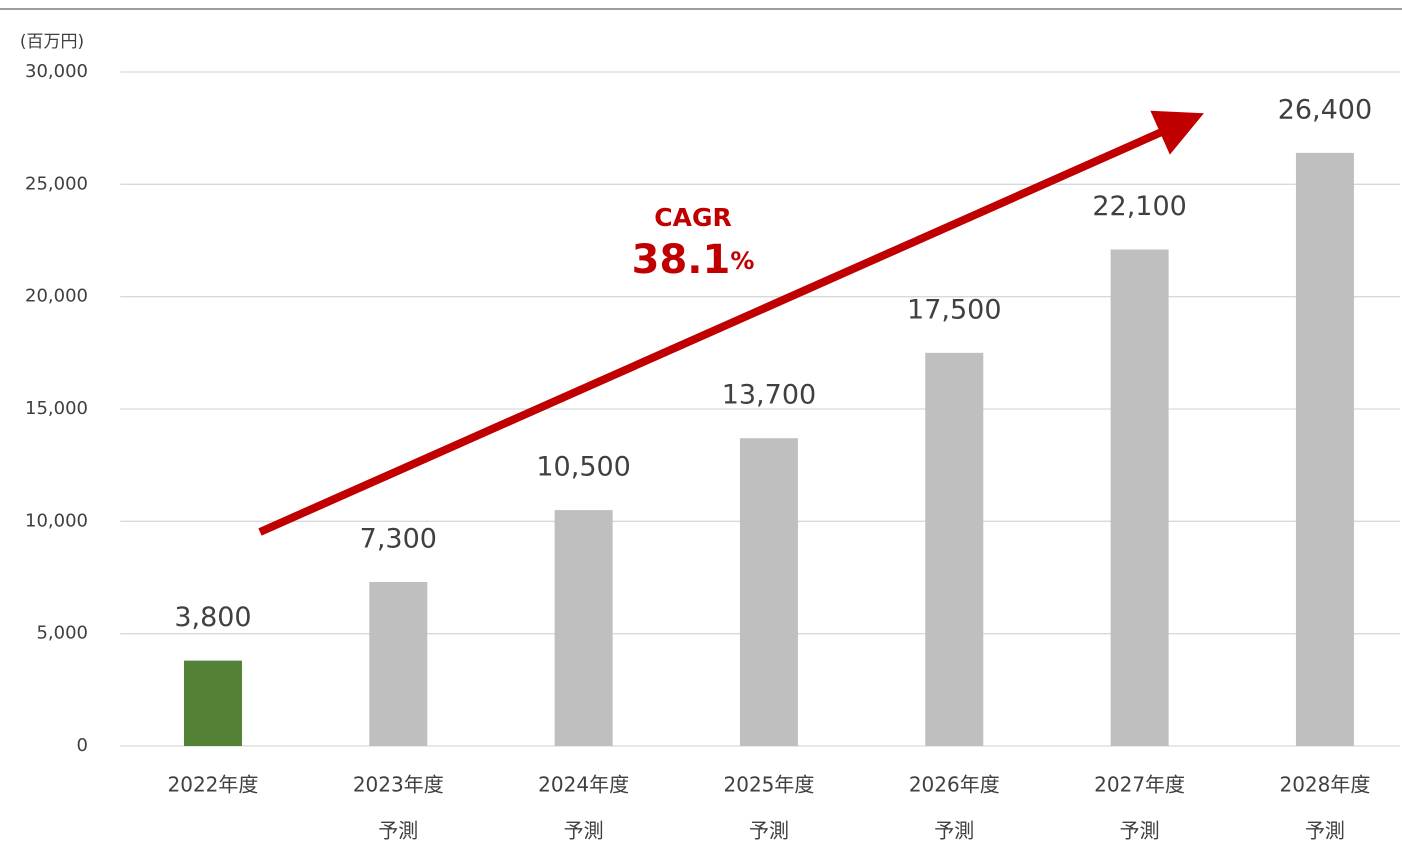 The image size is (1402, 844). I want to click on y-tick-label: 30,000, so click(56, 71).